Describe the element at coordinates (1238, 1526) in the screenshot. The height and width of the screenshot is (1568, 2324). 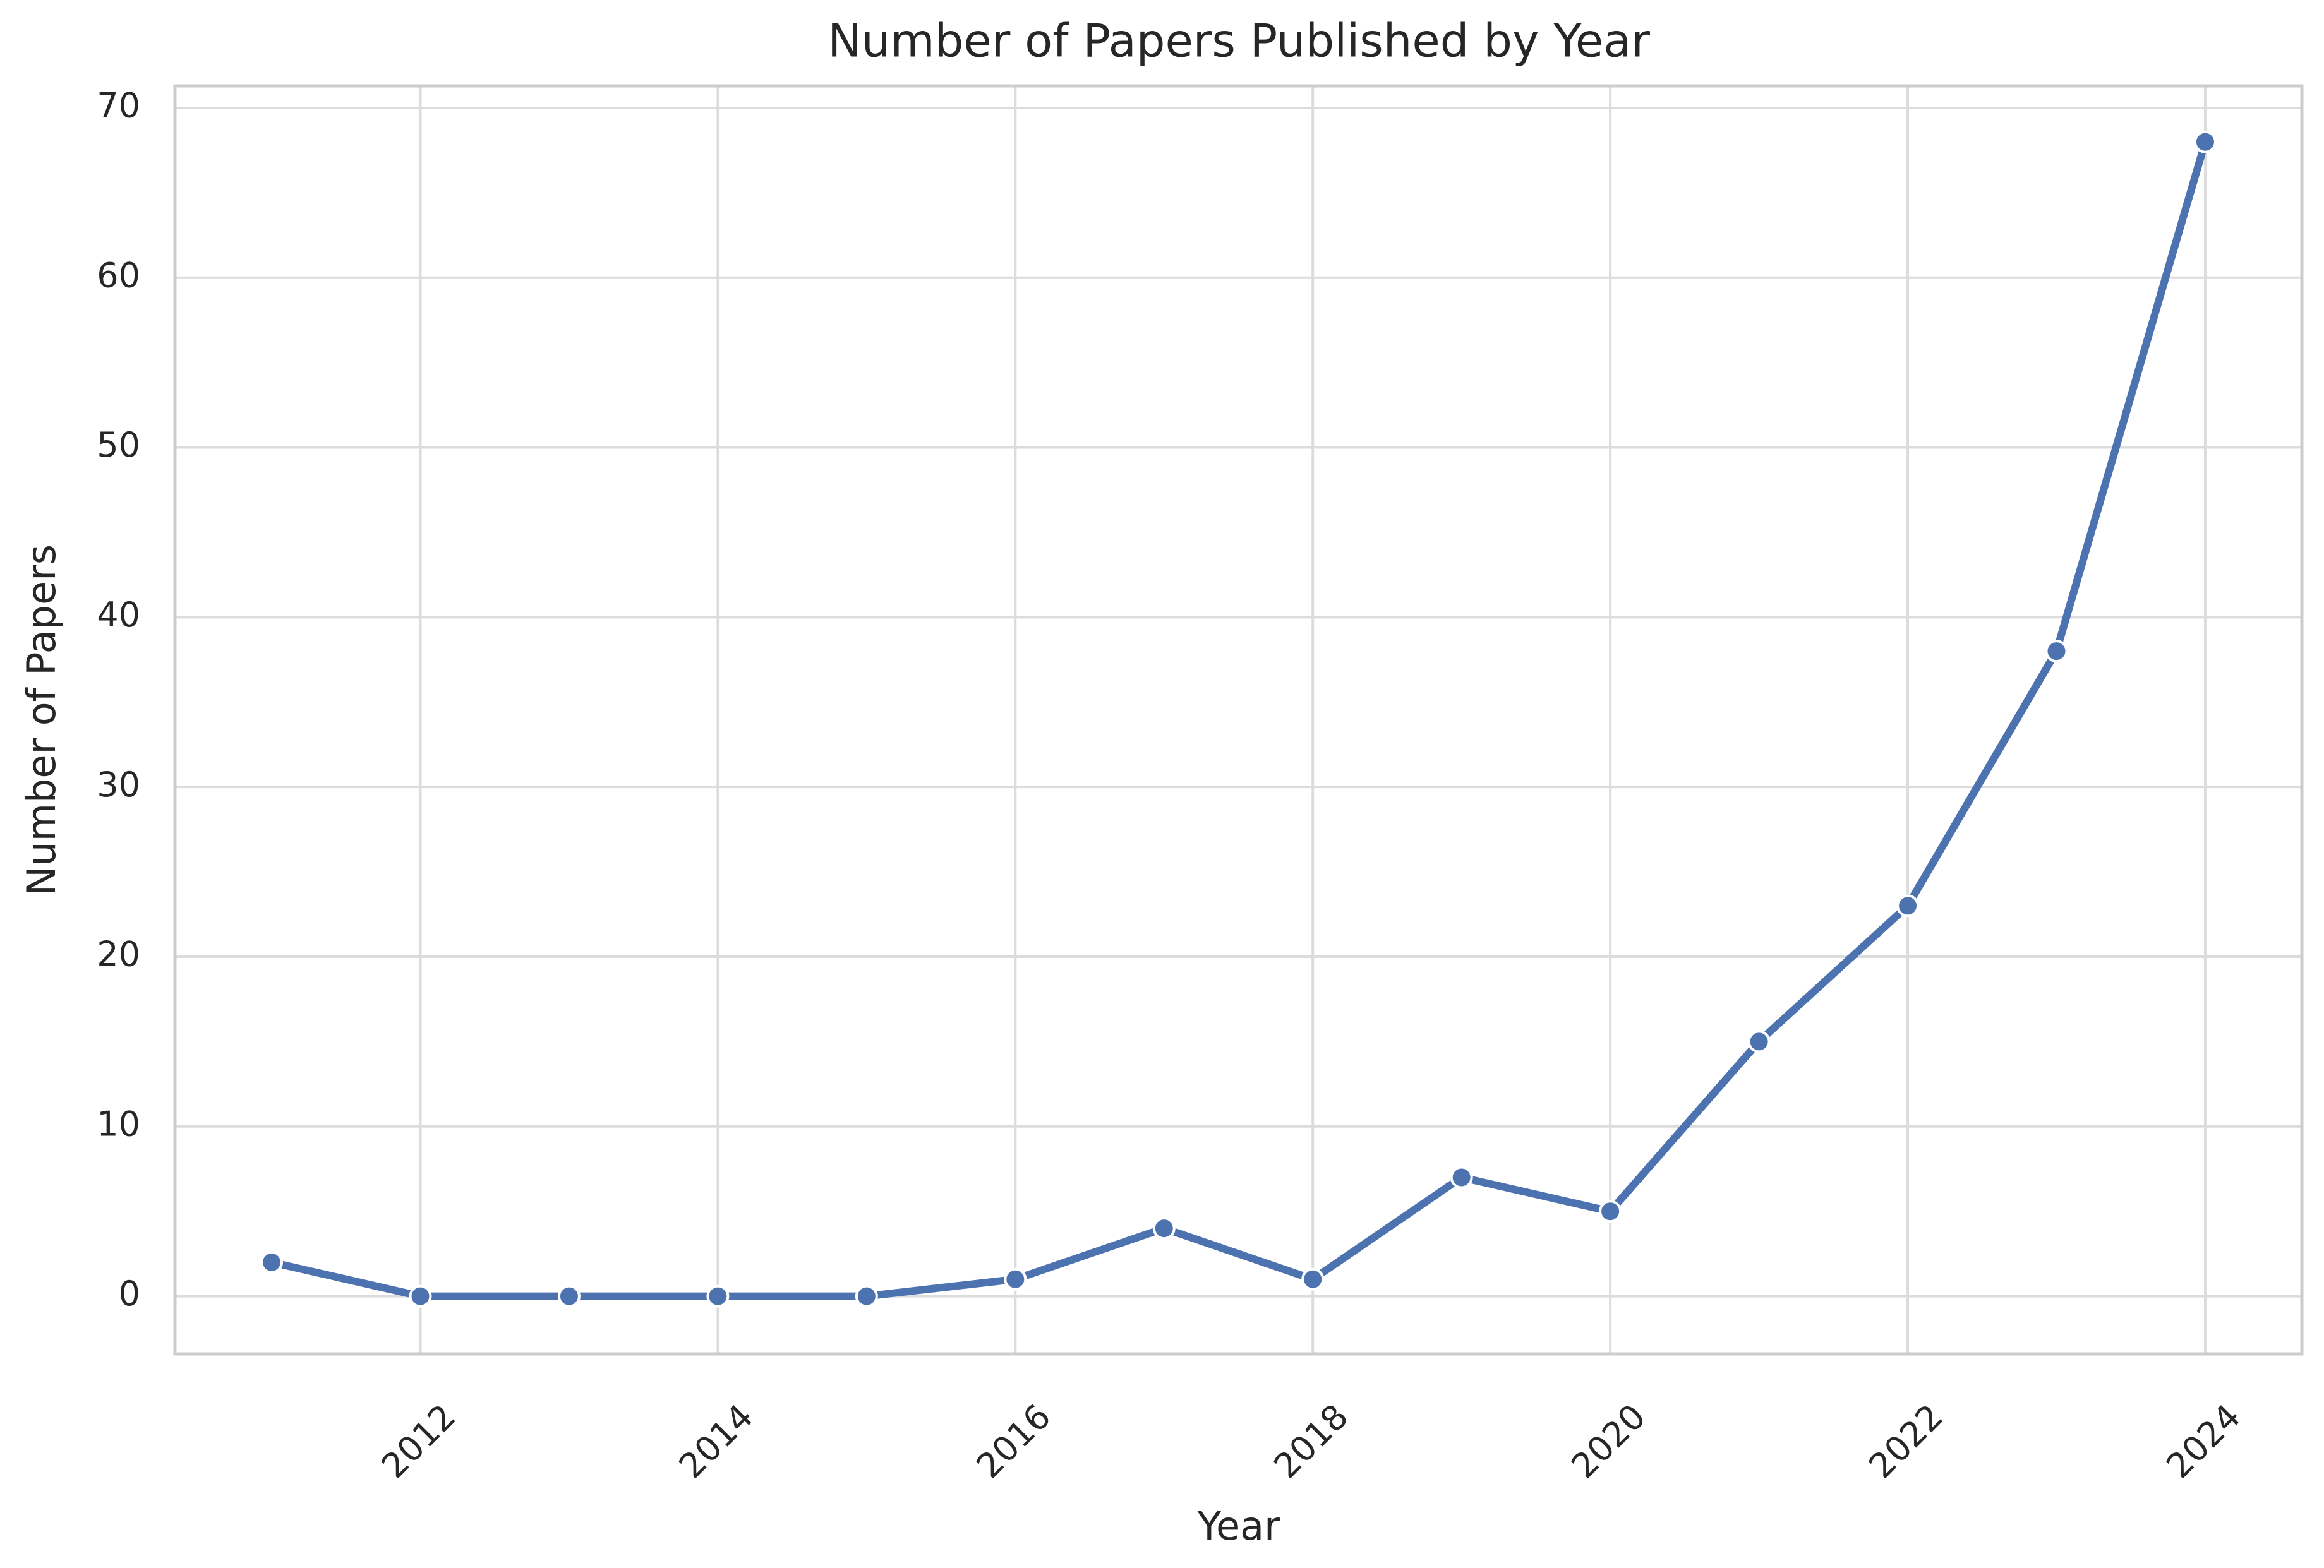
I see `x-axis-label: Year` at that location.